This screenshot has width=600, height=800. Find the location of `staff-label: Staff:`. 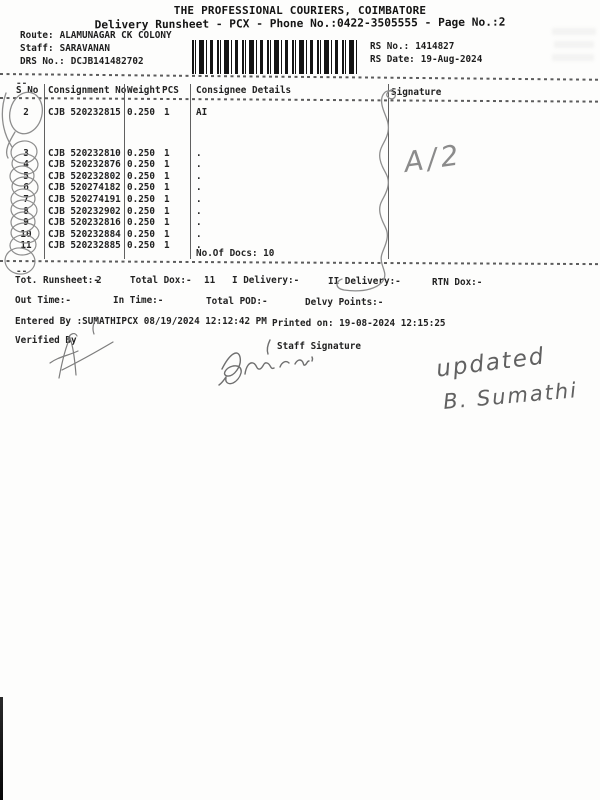

staff-label: Staff: is located at coordinates (37, 48).